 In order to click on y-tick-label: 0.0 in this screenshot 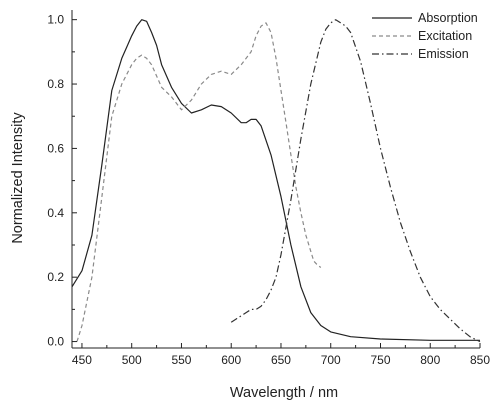, I will do `click(55, 342)`.